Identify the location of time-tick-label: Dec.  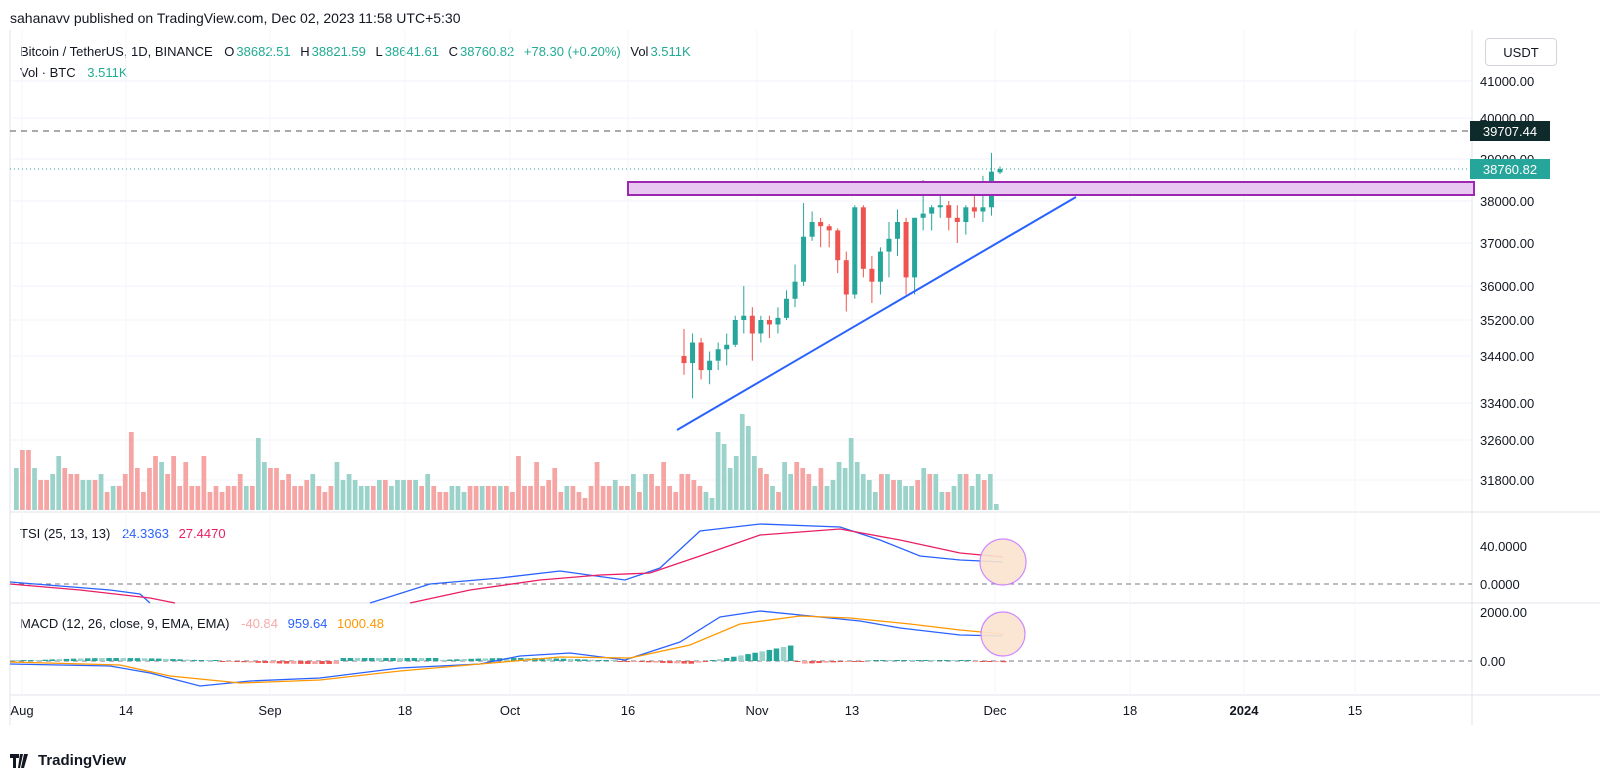
(995, 710).